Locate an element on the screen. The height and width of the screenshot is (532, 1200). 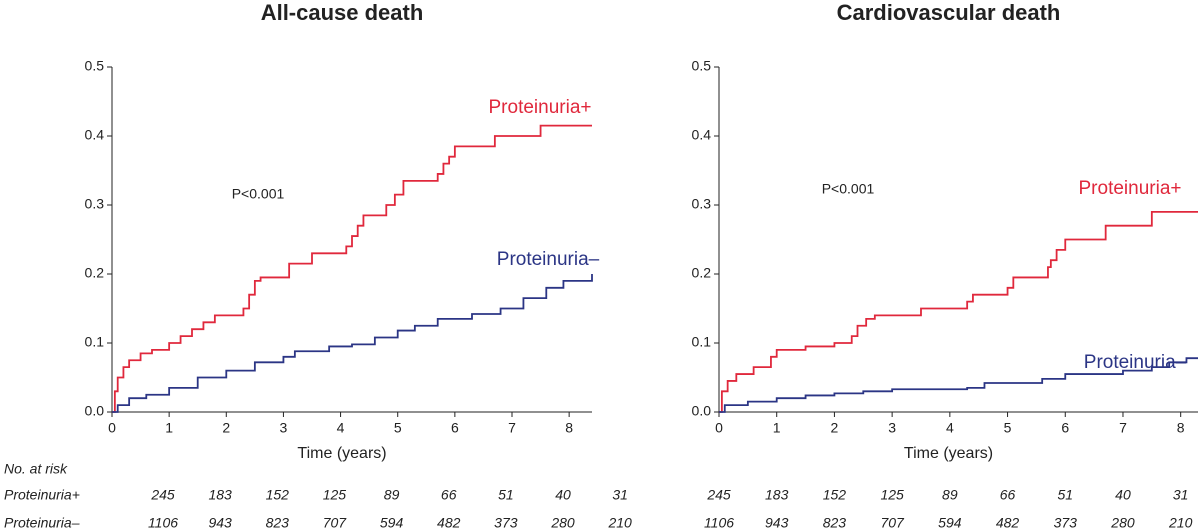
risk-row-label: Proteinuria– is located at coordinates (42, 523).